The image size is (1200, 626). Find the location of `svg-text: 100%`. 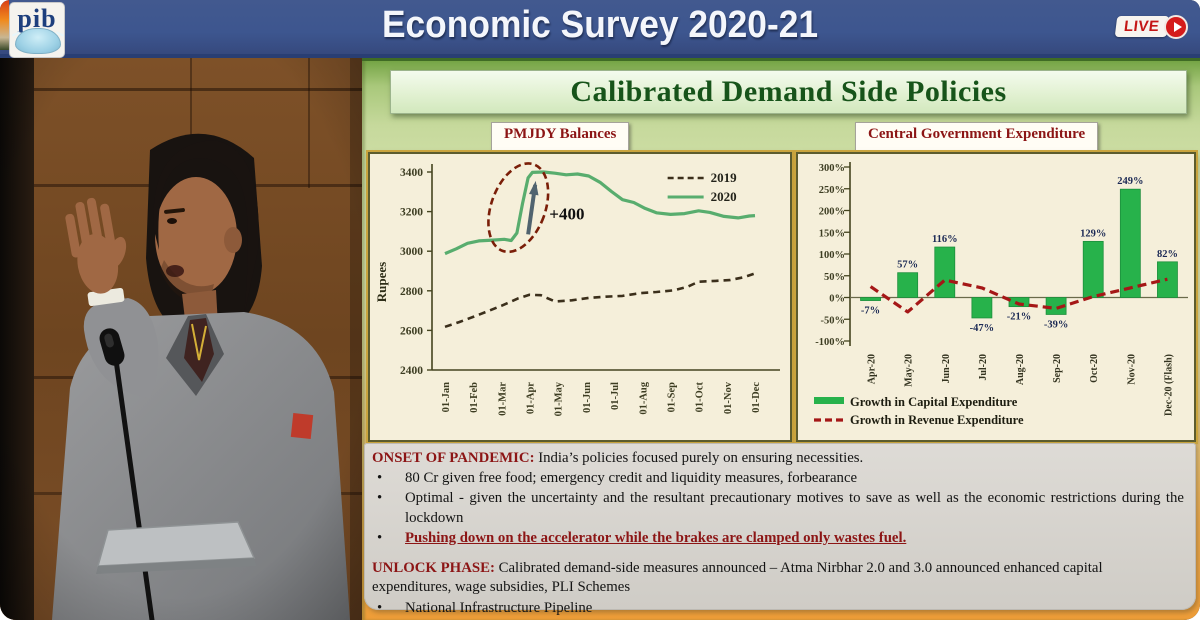

svg-text: 100% is located at coordinates (832, 255).